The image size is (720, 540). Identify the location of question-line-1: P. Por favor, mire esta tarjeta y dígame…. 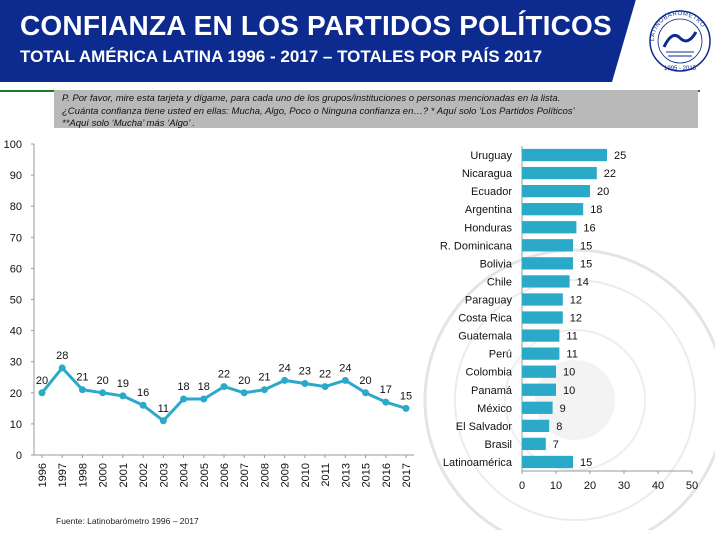
(311, 98).